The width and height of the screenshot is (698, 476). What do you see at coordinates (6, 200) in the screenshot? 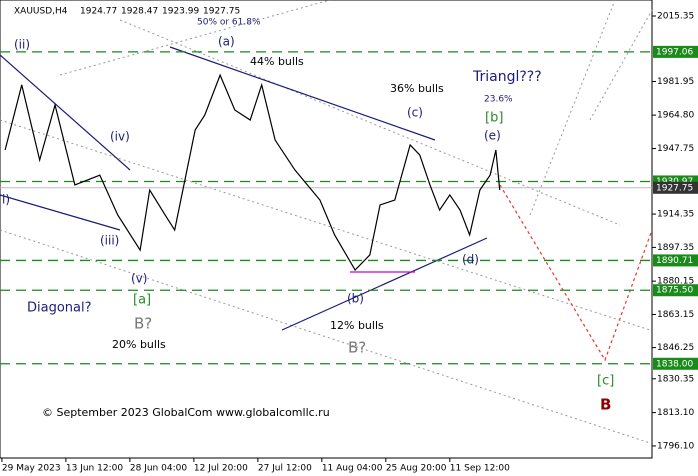
I see `annotation: i)` at bounding box center [6, 200].